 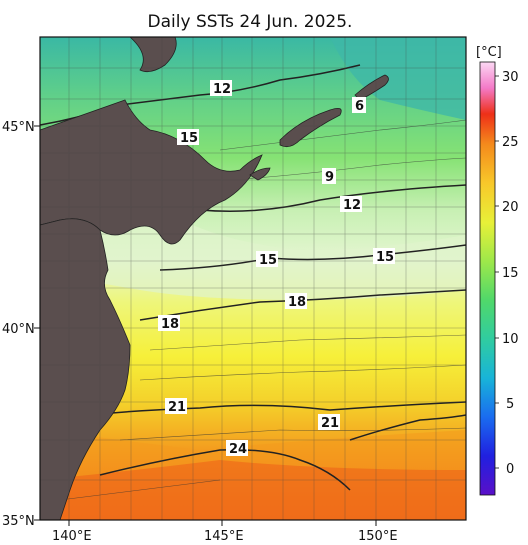 I want to click on colorbar-tick-label: 20, so click(x=510, y=207).